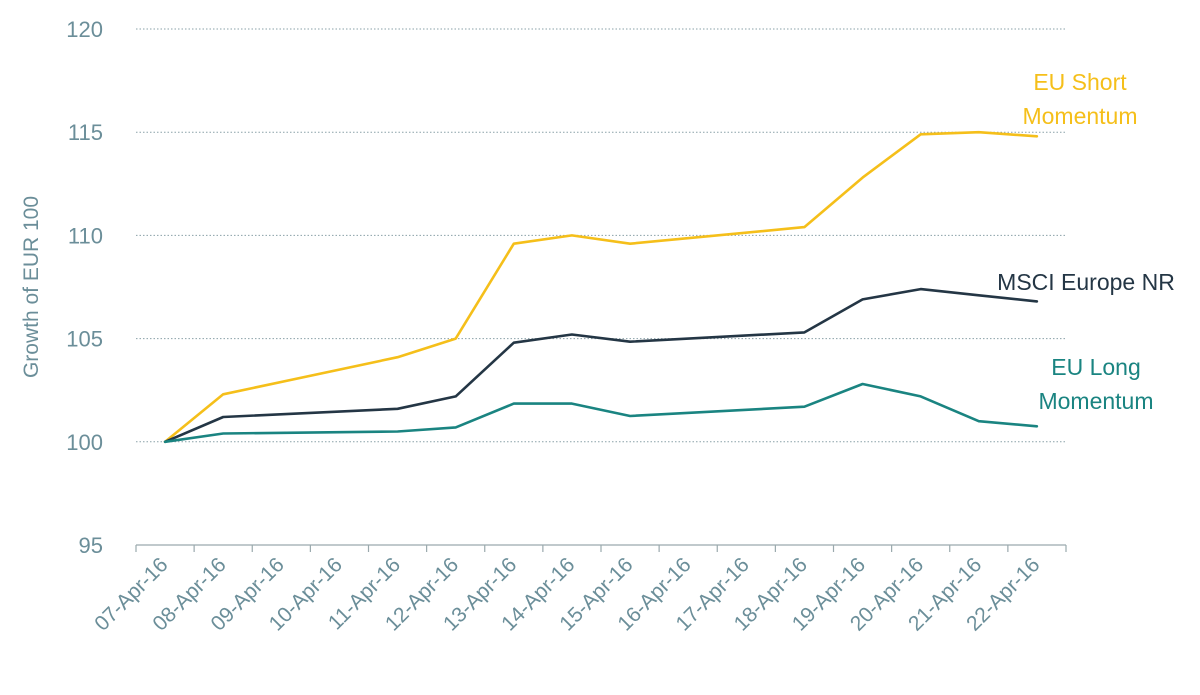 The height and width of the screenshot is (695, 1200). I want to click on series-label-line: EU Short, so click(1080, 82).